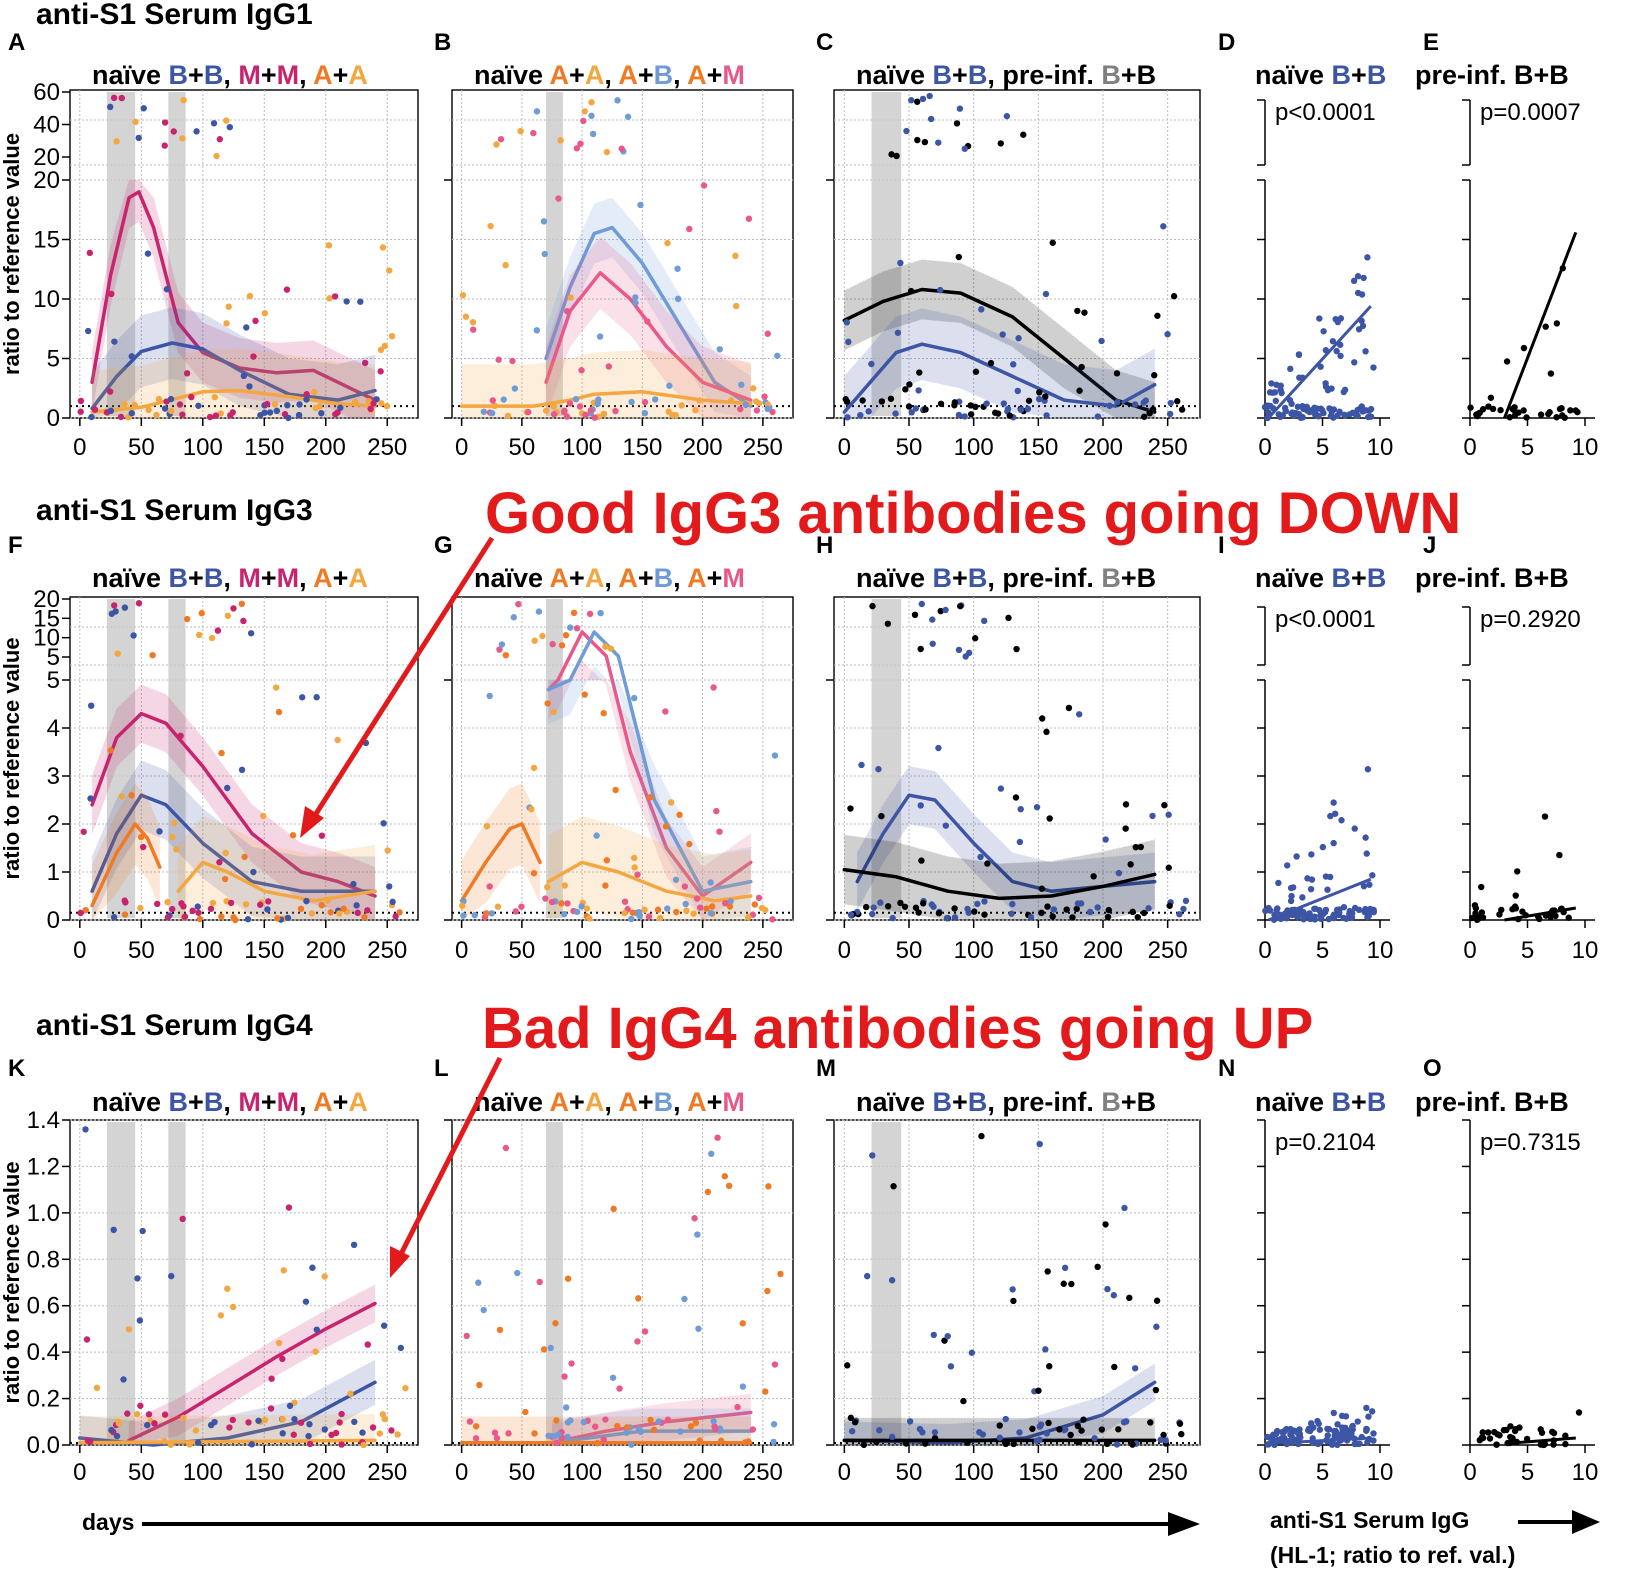  I want to click on fit-curve, so click(999, 378).